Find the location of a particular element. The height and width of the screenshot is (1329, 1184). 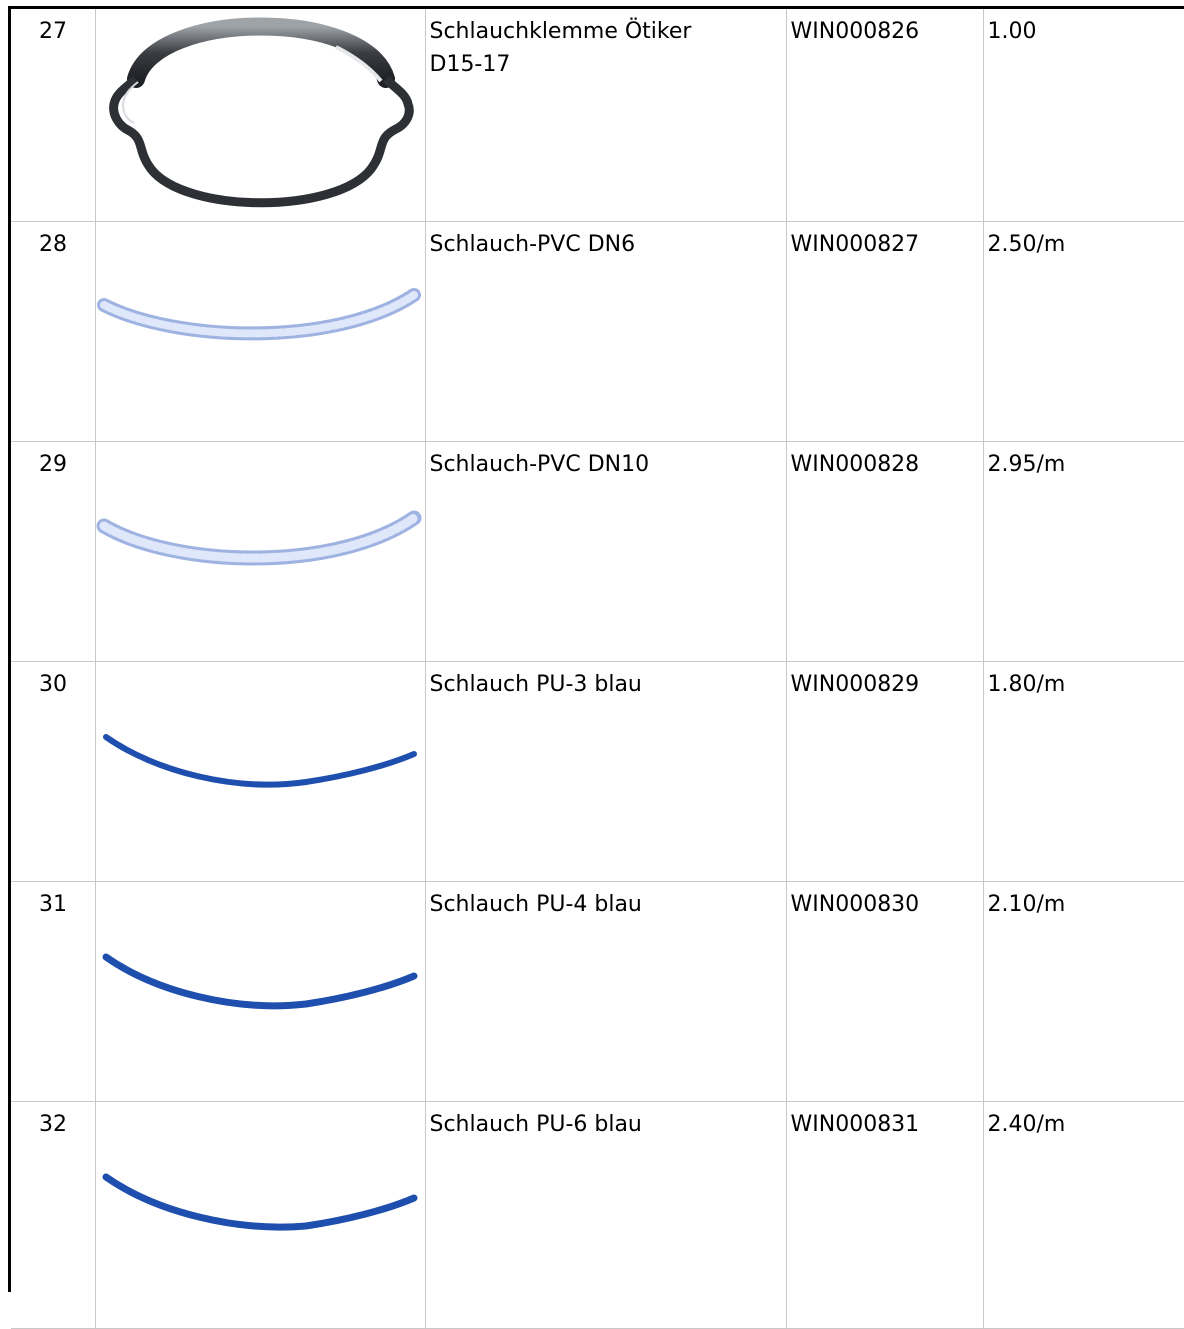

product-description: Schlauch PU-4 blau is located at coordinates (605, 991).